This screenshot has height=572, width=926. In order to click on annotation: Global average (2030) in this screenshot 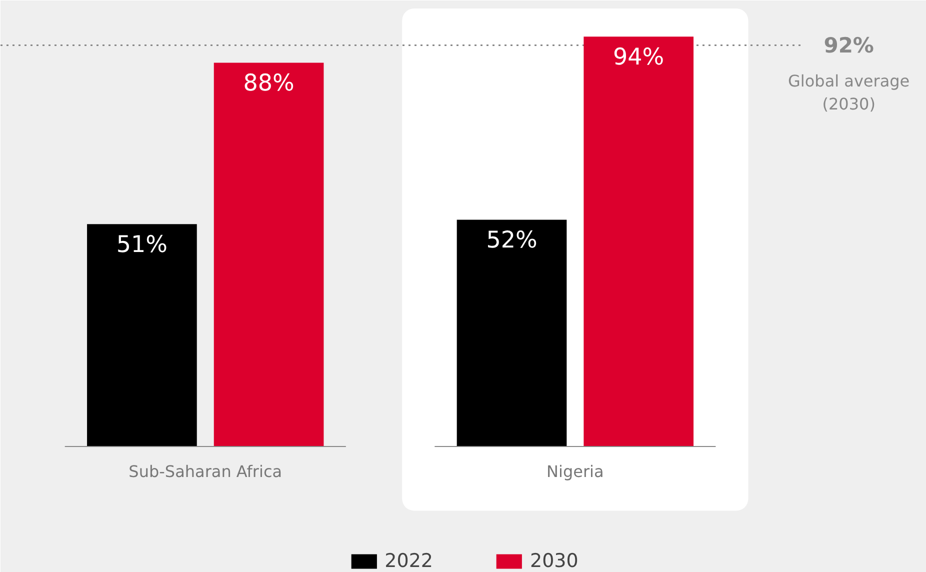, I will do `click(849, 92)`.